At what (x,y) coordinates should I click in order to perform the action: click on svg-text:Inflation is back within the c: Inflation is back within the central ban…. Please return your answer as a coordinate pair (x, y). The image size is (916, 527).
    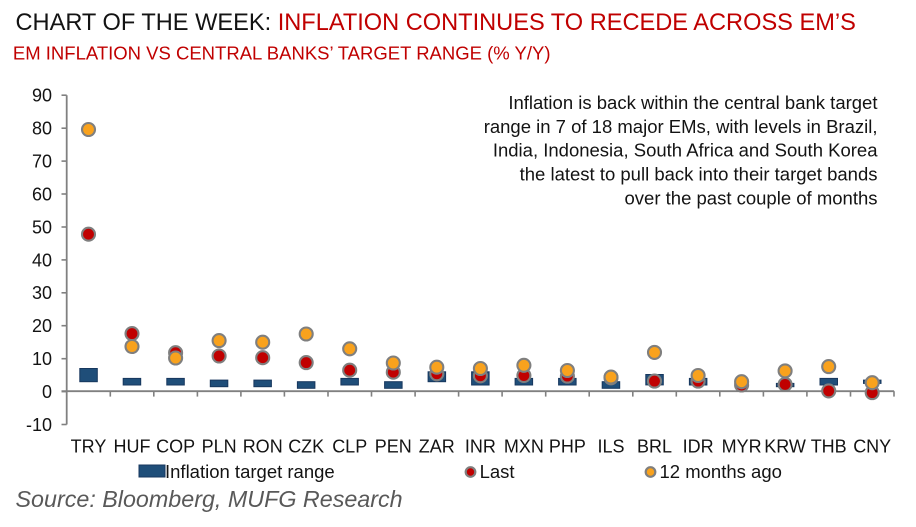
    Looking at the image, I should click on (692, 102).